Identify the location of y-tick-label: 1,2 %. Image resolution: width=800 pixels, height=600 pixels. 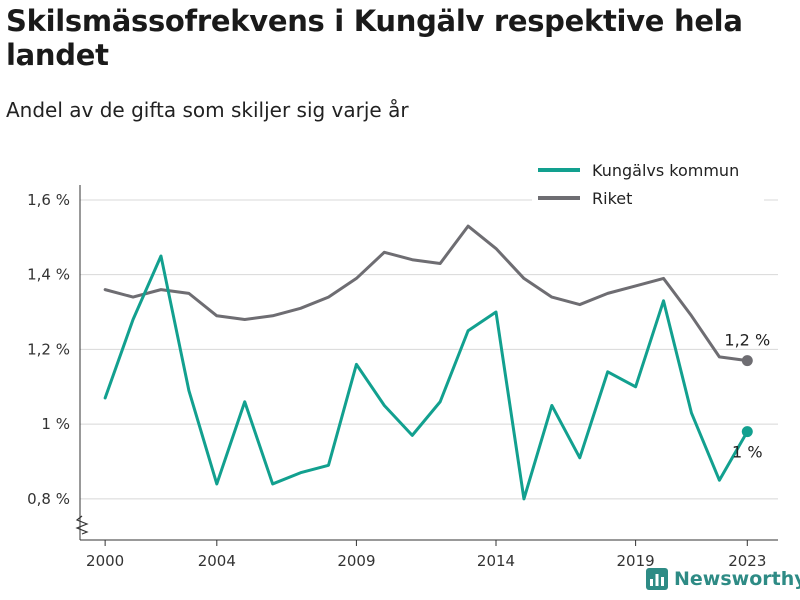
(48, 349).